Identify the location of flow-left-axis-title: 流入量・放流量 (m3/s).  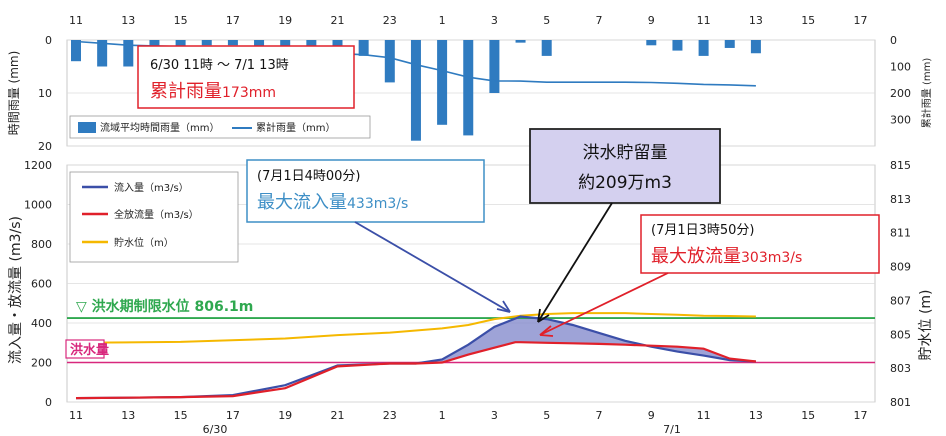
(16, 290).